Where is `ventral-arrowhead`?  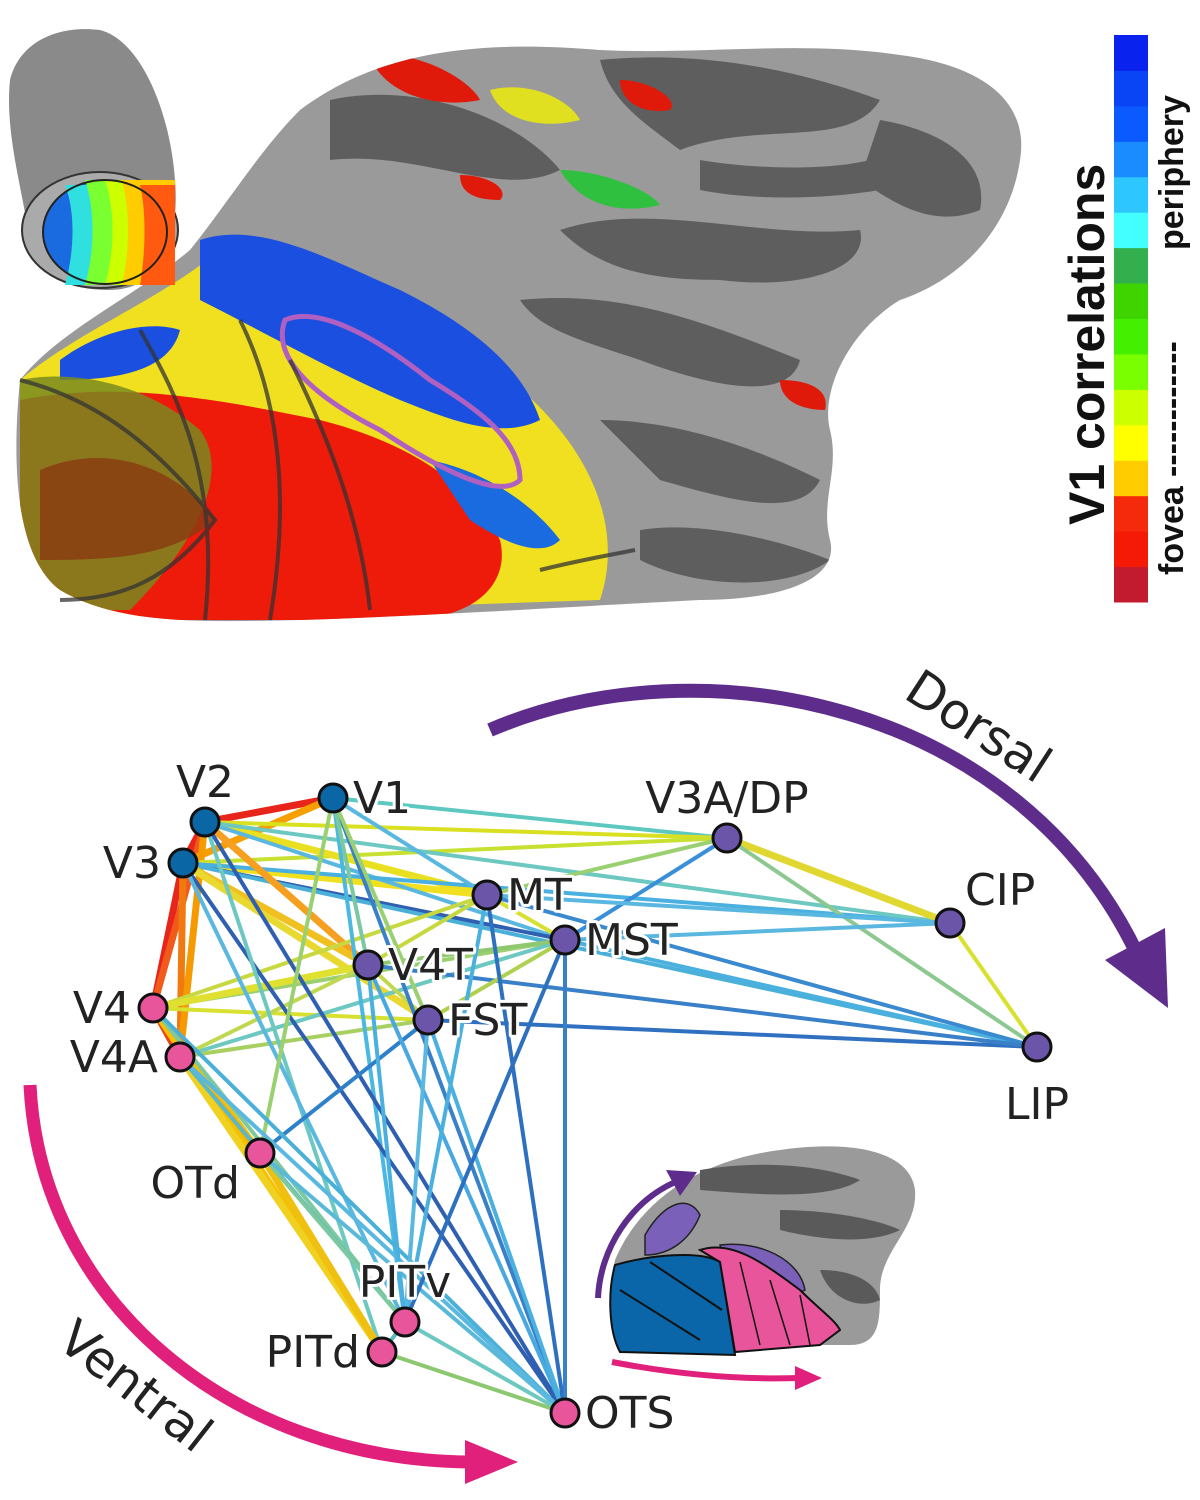
ventral-arrowhead is located at coordinates (491, 1462).